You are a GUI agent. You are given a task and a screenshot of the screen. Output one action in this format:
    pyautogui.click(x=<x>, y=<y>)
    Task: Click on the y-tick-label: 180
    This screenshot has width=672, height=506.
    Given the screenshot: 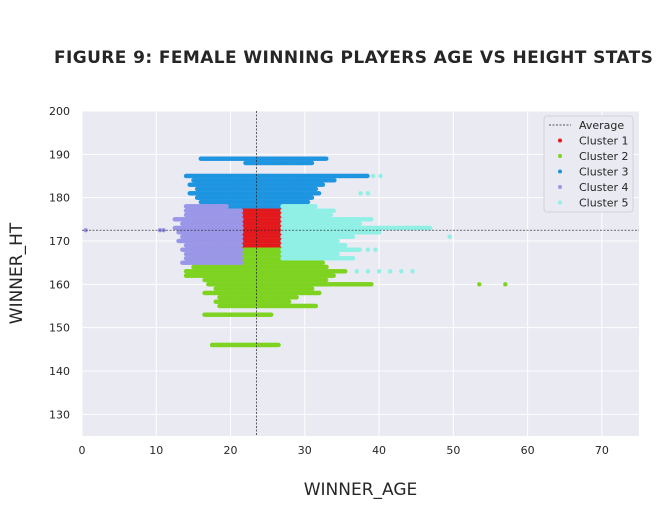 What is the action you would take?
    pyautogui.click(x=59, y=198)
    